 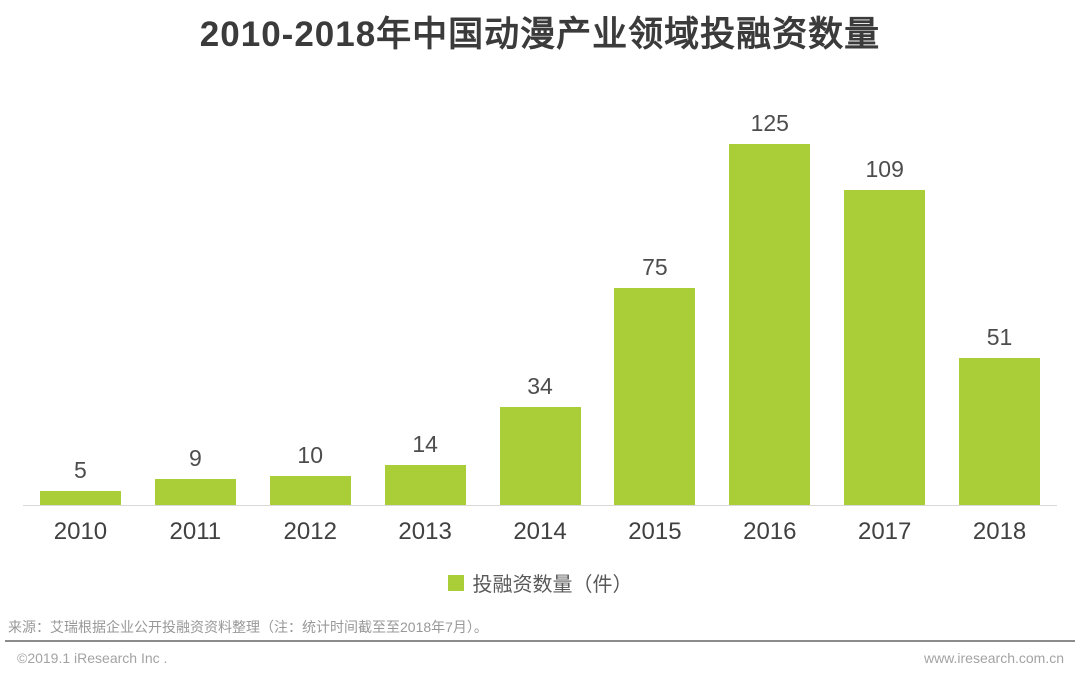 What do you see at coordinates (884, 531) in the screenshot?
I see `x-axis-tick-label: 2017` at bounding box center [884, 531].